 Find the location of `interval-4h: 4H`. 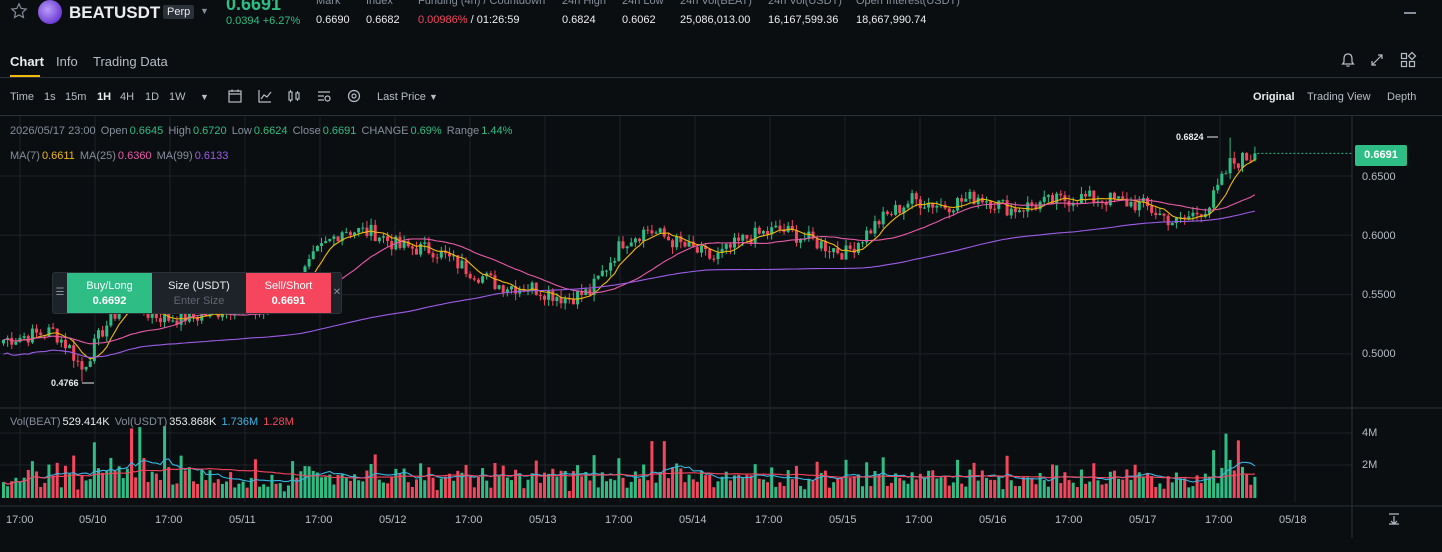

interval-4h: 4H is located at coordinates (127, 97).